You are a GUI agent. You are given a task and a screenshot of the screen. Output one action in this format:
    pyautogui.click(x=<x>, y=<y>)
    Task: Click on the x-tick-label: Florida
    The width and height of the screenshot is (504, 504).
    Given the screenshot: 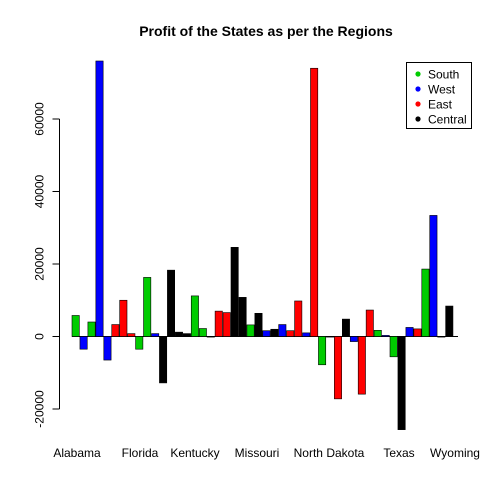 What is the action you would take?
    pyautogui.click(x=140, y=453)
    